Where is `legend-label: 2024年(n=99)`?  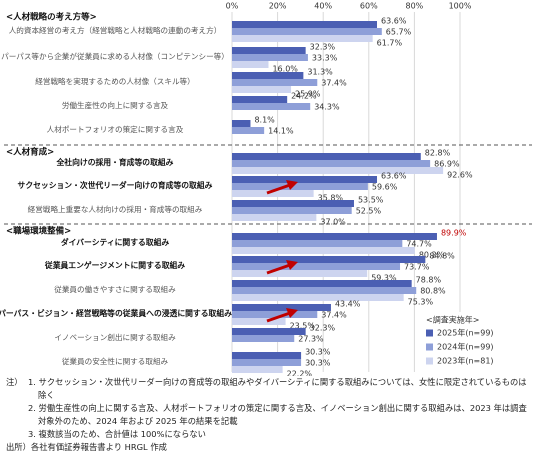
legend-label: 2024年(n=99) is located at coordinates (465, 347).